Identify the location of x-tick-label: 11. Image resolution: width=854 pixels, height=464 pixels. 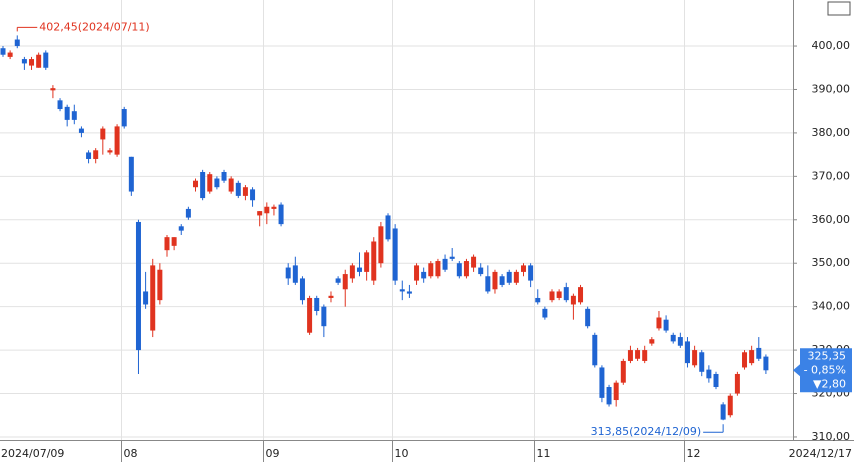
(544, 453).